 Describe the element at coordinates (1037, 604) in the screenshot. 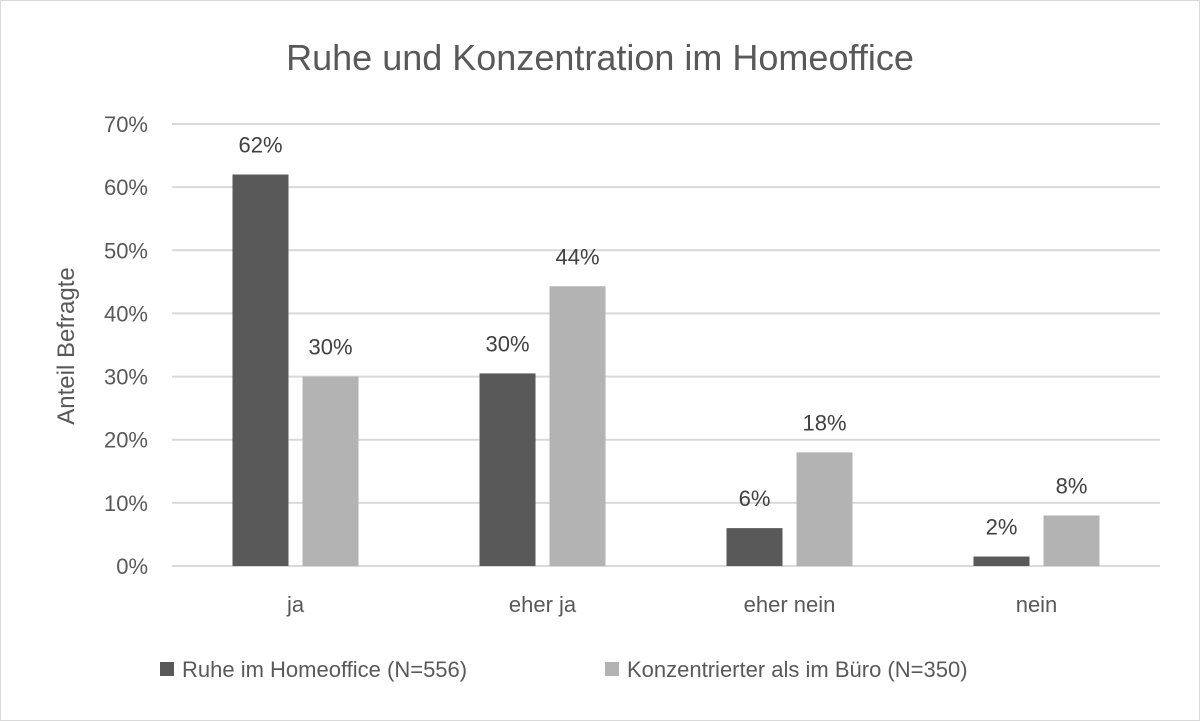

I see `x-category-label: nein` at that location.